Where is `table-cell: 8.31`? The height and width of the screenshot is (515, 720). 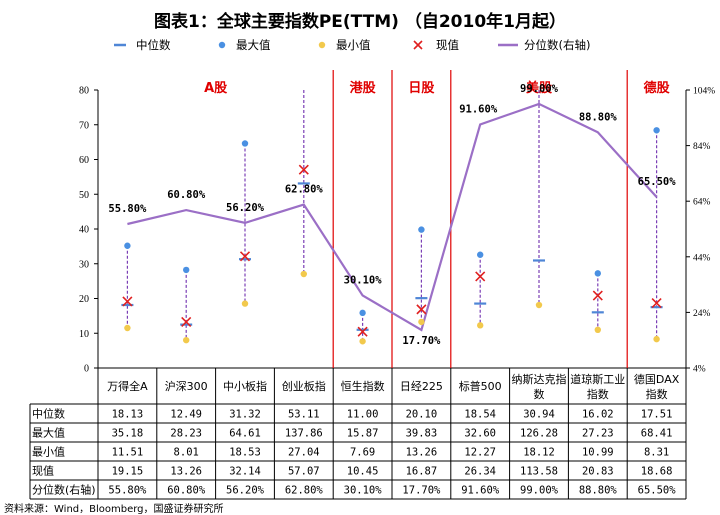
table-cell: 8.31 is located at coordinates (656, 453).